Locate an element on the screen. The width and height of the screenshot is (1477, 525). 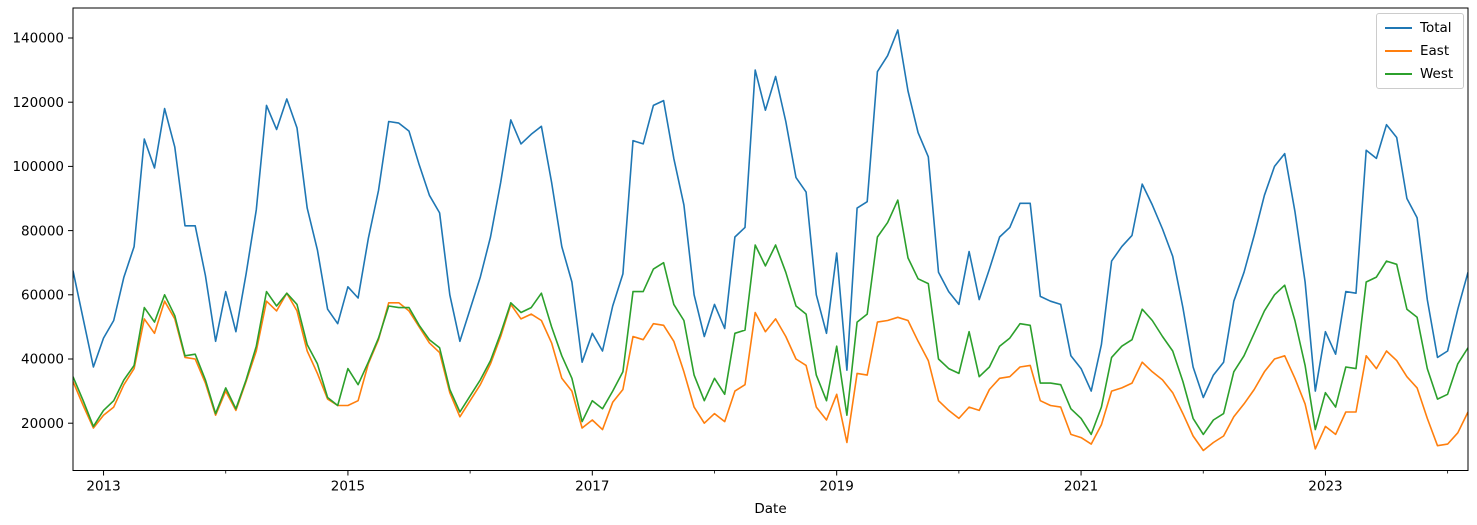
y-tick-label: 80000 is located at coordinates (42, 231).